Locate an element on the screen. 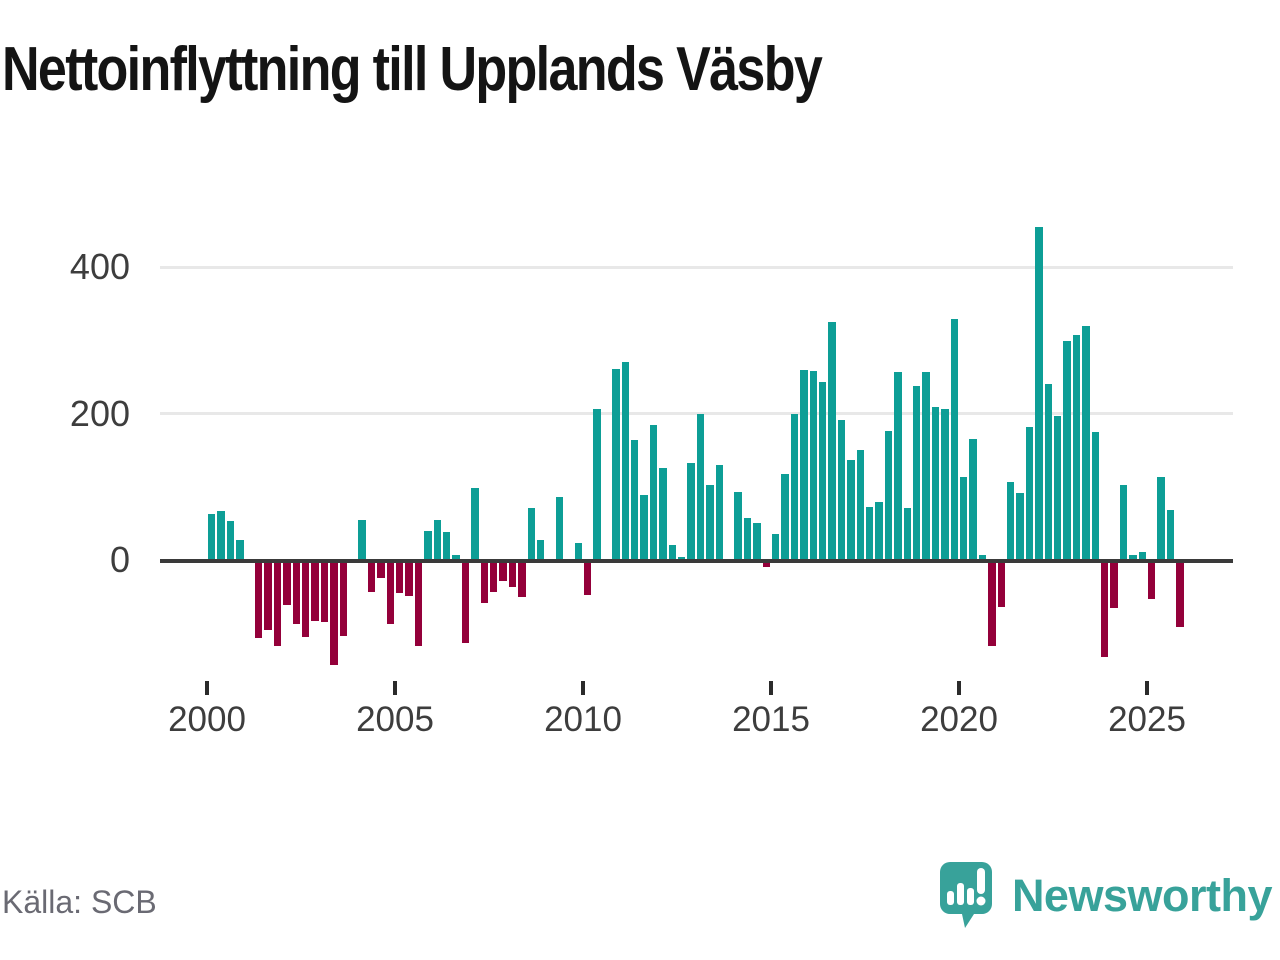  bar-2004-q2 is located at coordinates (371, 577).